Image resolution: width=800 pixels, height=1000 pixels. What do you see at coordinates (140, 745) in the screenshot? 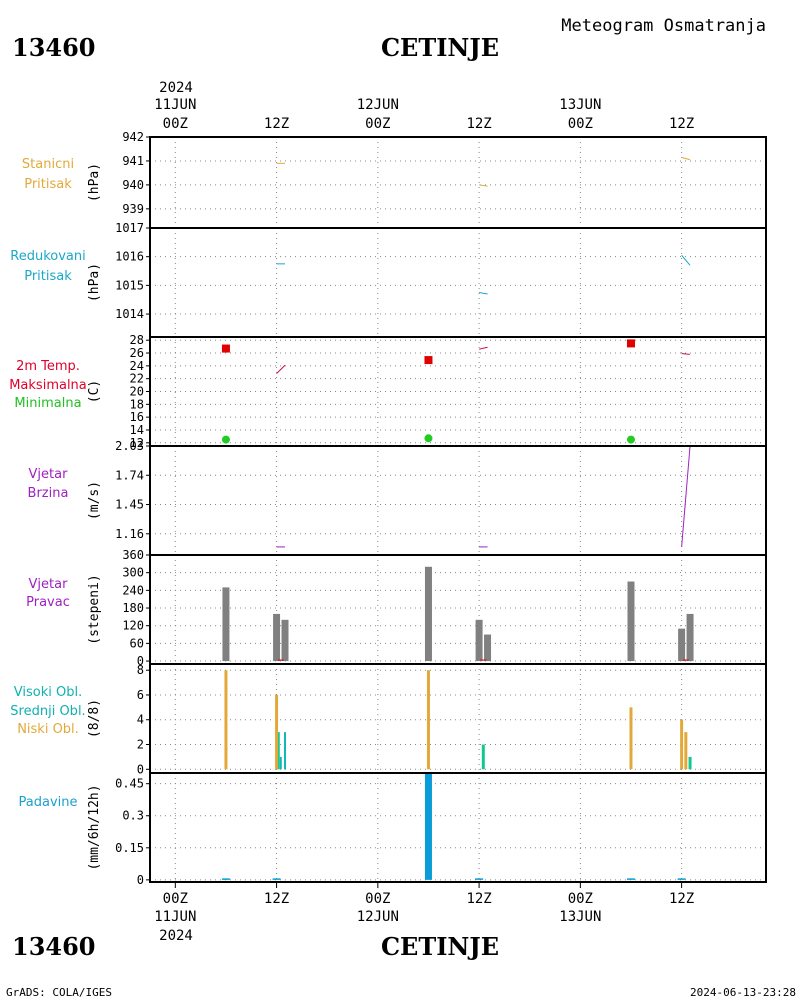
I see `y-tick-label: 2` at bounding box center [140, 745].